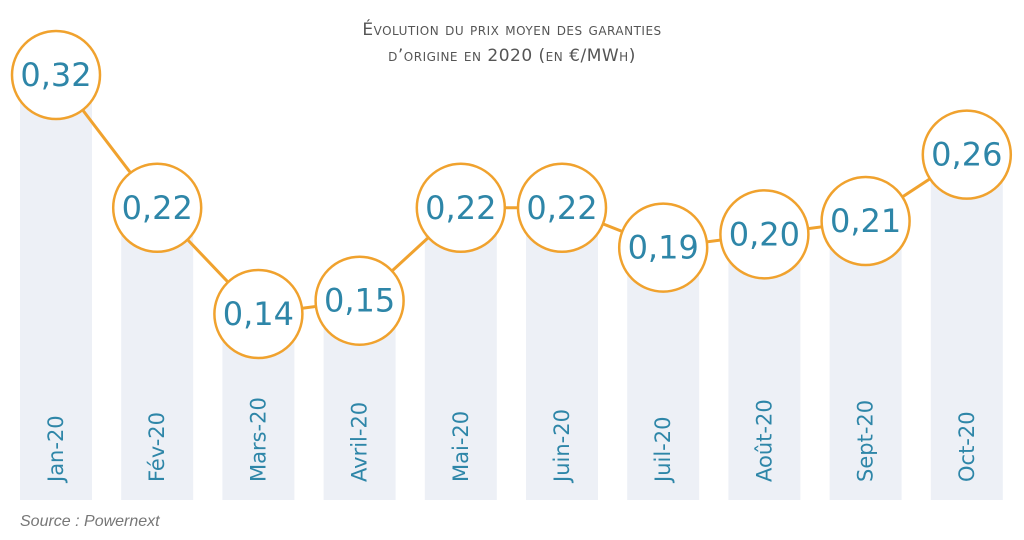 The width and height of the screenshot is (1024, 540). What do you see at coordinates (90, 521) in the screenshot?
I see `source-note: Source : Powernext` at bounding box center [90, 521].